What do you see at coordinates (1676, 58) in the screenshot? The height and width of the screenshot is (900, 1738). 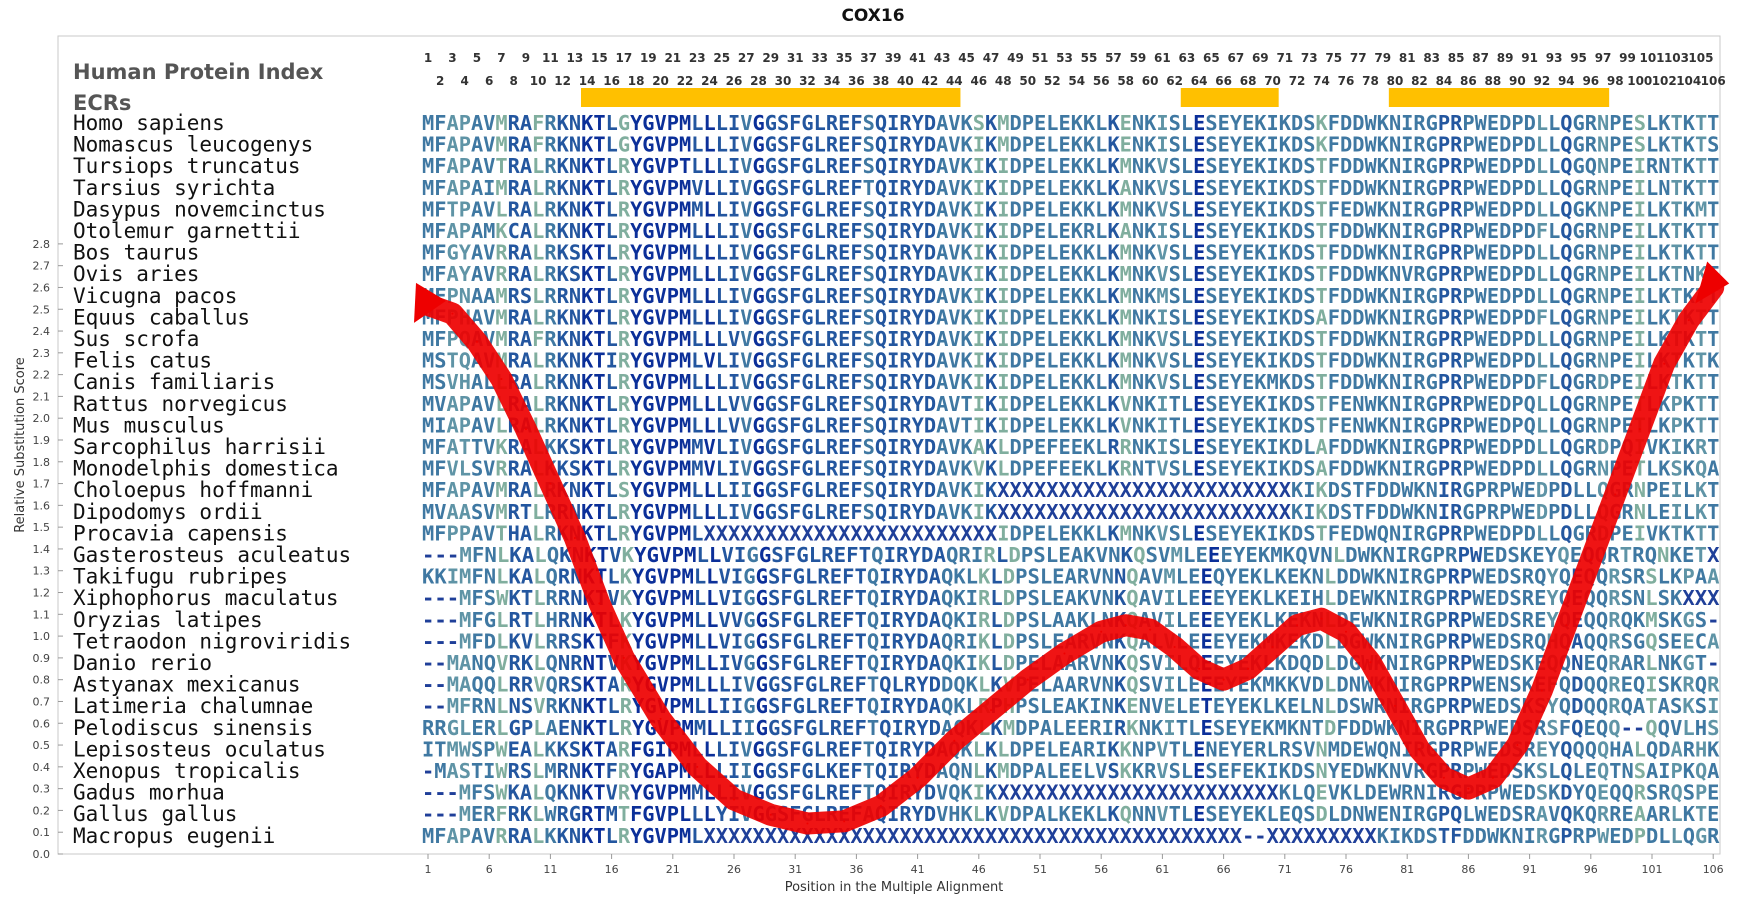 I see `protein-index-label: 103` at bounding box center [1676, 58].